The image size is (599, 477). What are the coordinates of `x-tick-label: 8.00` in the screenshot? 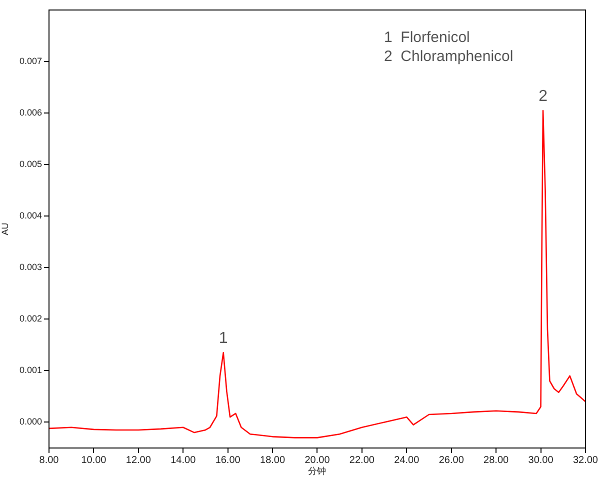 It's located at (49, 460).